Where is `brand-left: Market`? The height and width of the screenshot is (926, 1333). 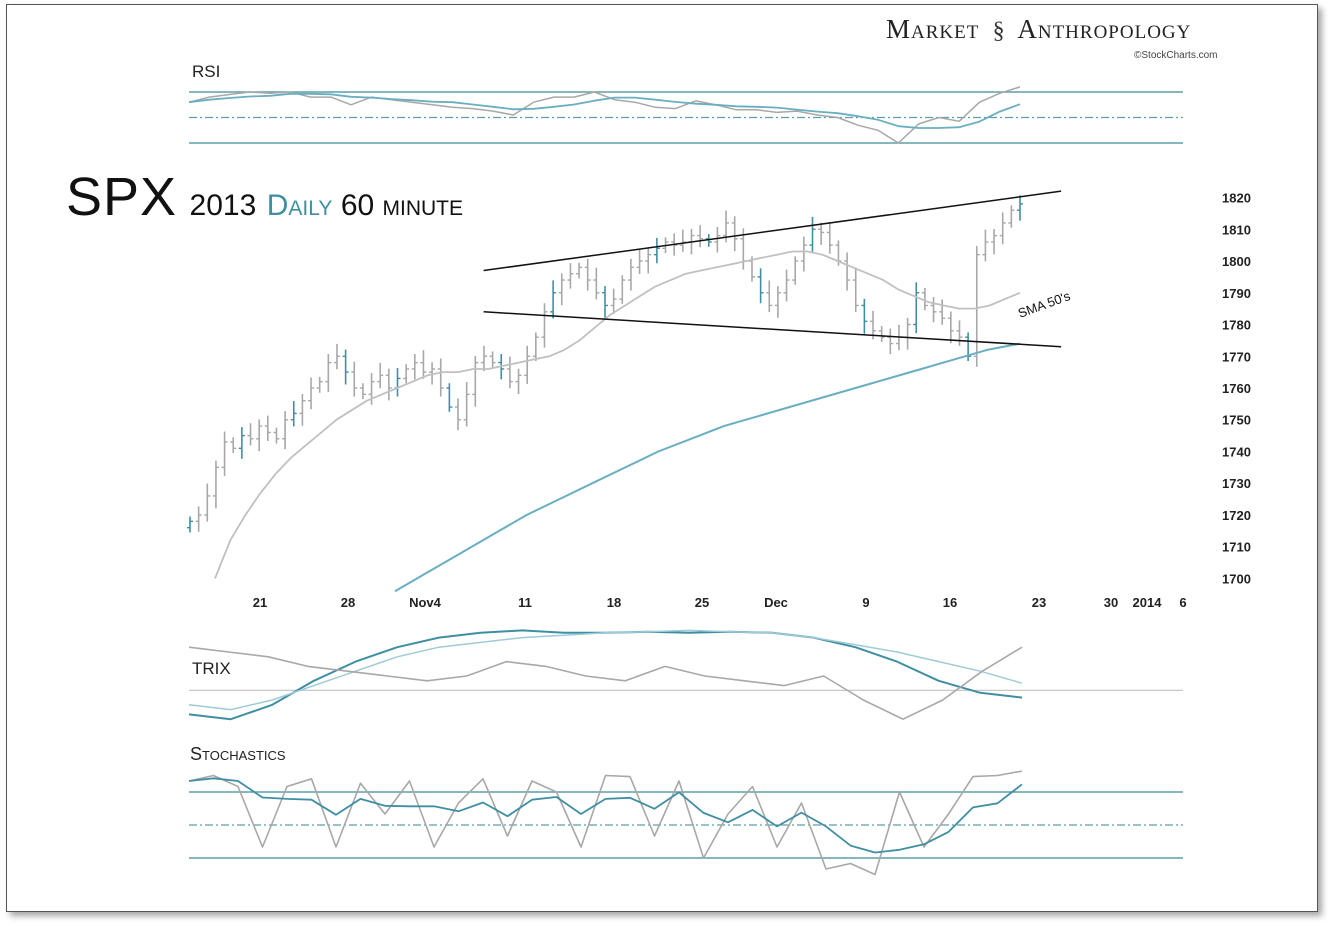 brand-left: Market is located at coordinates (933, 29).